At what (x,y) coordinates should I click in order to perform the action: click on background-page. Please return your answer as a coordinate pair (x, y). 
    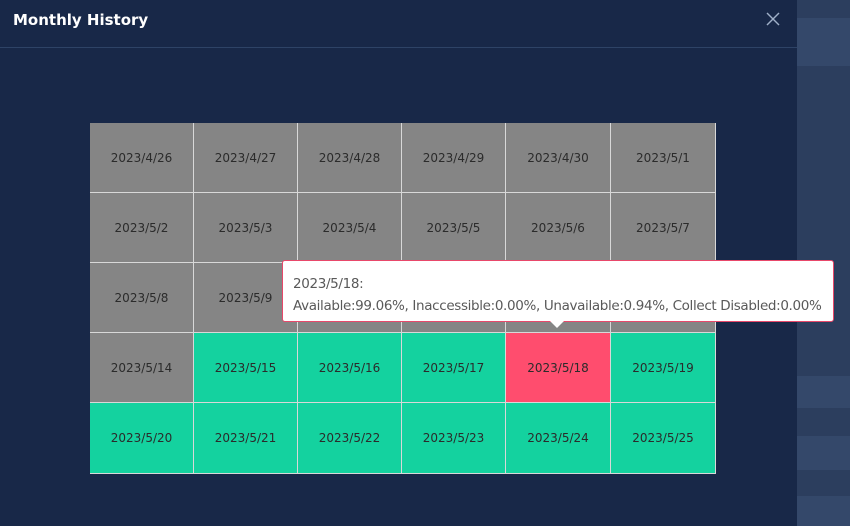
    Looking at the image, I should click on (823, 263).